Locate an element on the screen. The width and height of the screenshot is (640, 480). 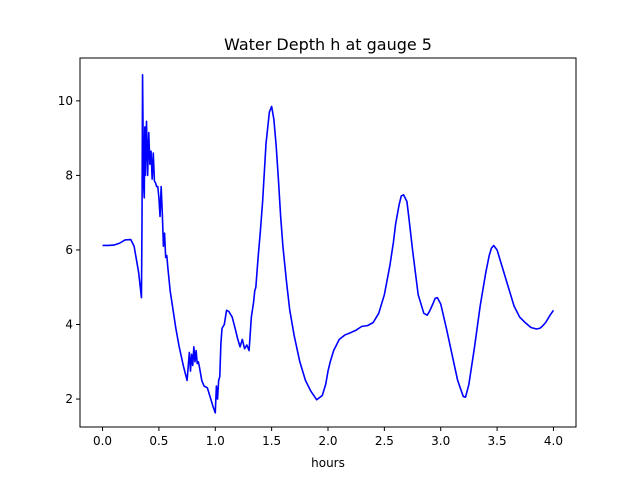
x-tick-label: 3.0 is located at coordinates (440, 441).